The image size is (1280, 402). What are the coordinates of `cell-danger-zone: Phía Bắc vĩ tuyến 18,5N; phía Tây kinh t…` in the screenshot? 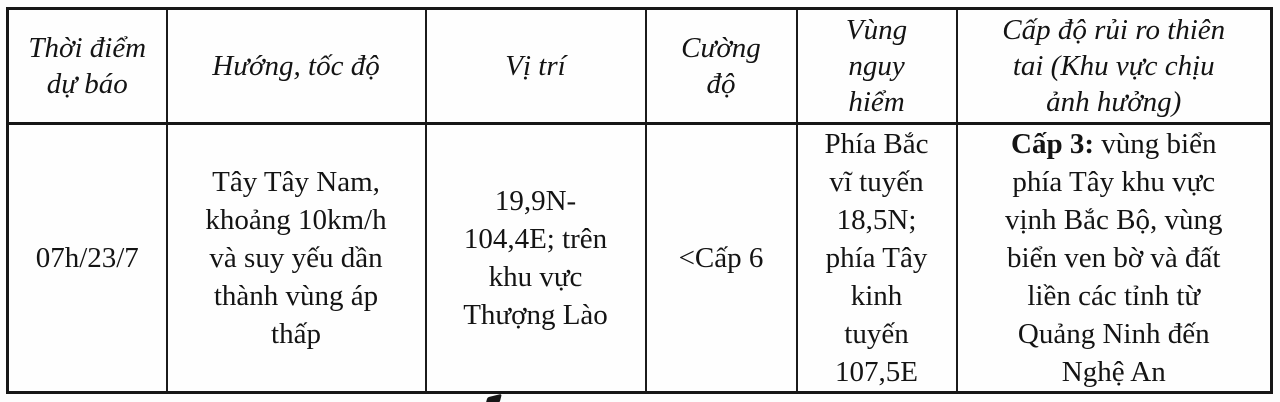 It's located at (876, 258).